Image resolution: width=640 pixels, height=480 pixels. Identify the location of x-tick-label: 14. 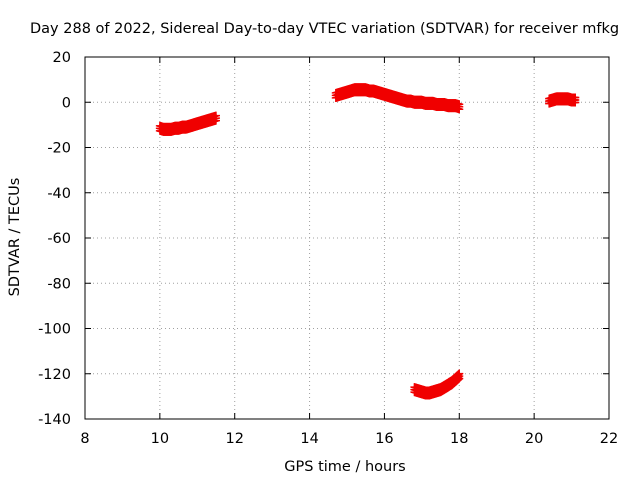
(309, 439).